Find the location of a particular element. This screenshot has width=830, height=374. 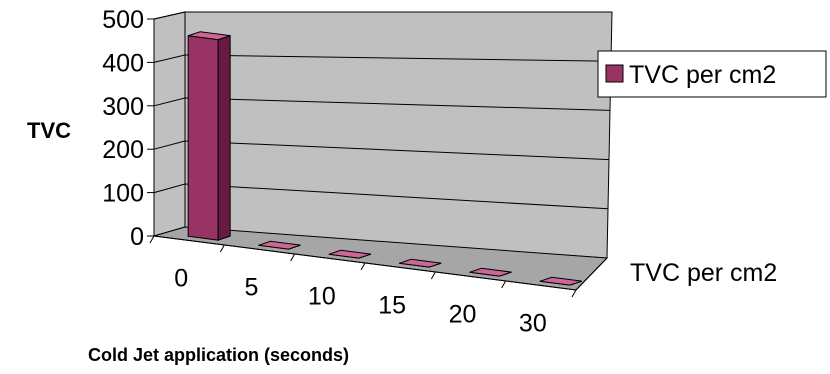

y-tick-label: 500 is located at coordinates (123, 20).